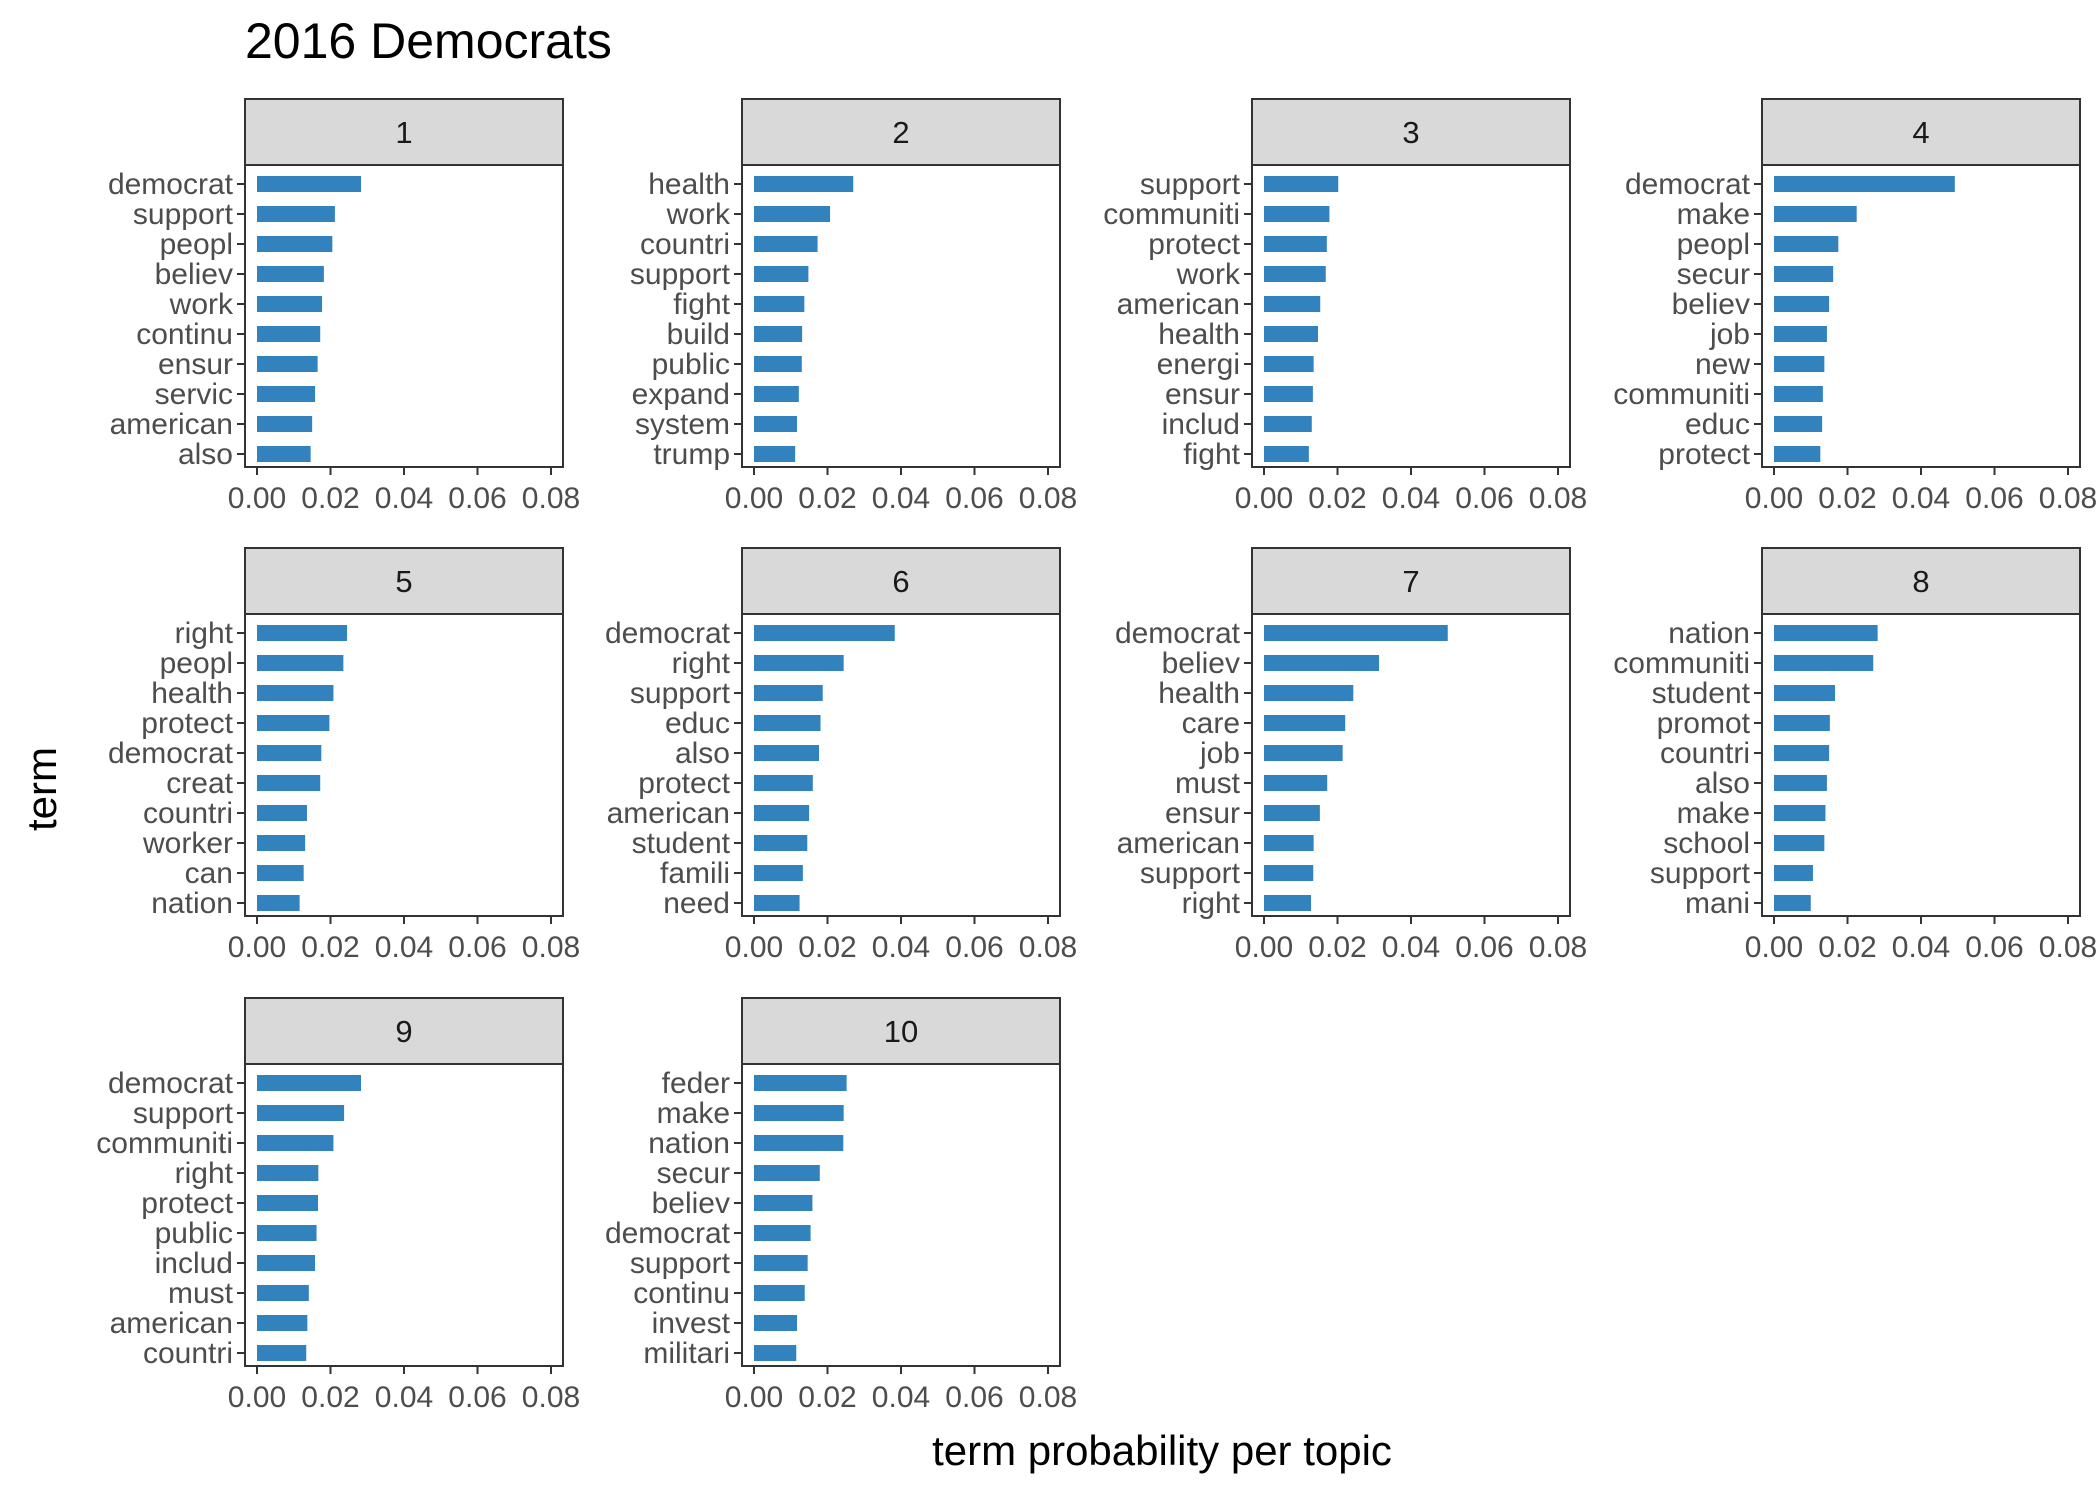  I want to click on y-tick-label: secur, so click(693, 1173).